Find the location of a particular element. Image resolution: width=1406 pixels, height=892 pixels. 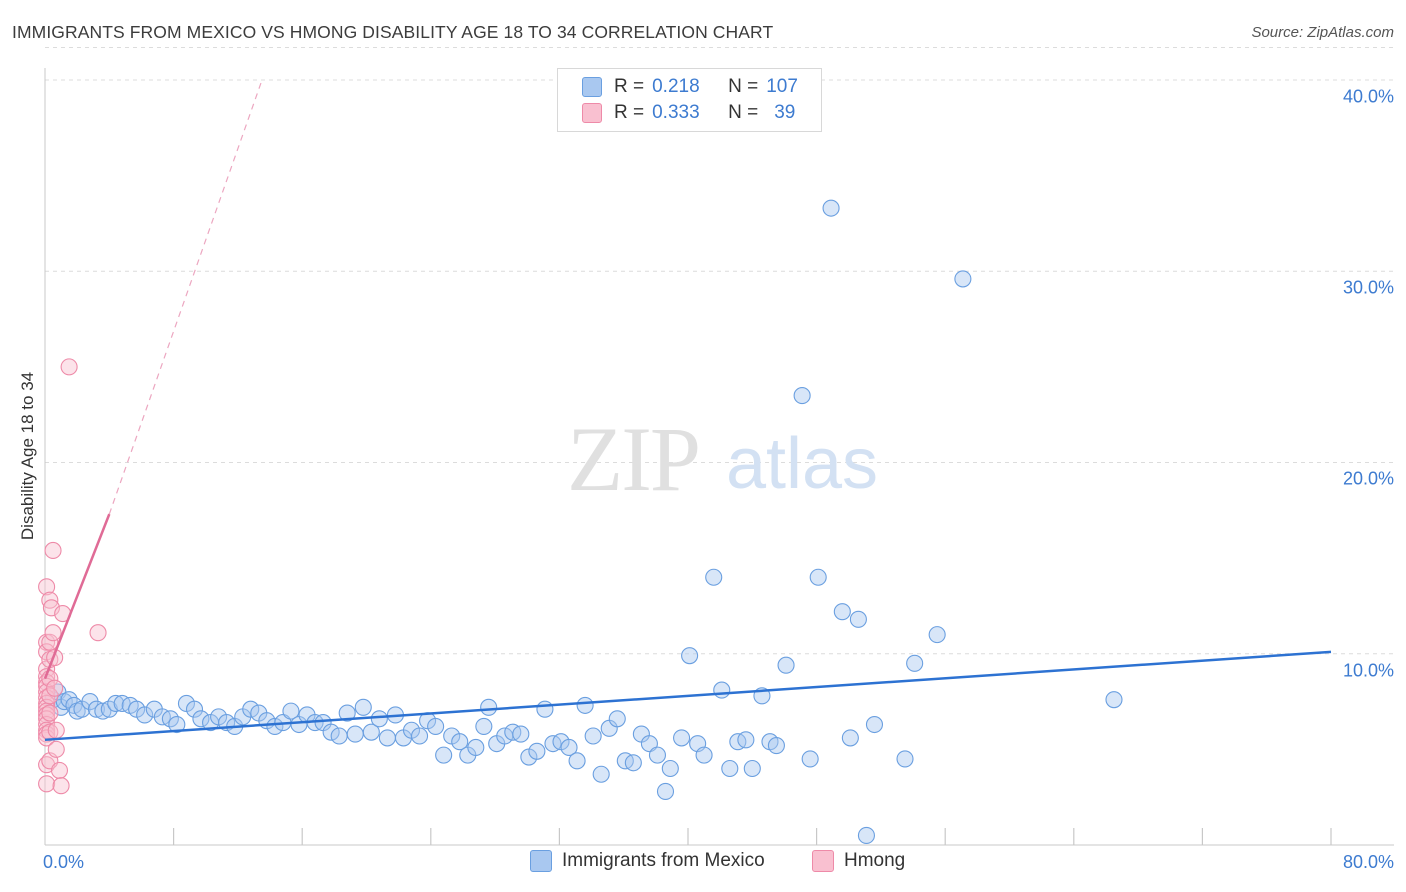

y-tick-label: 30.0% is located at coordinates (1368, 287).